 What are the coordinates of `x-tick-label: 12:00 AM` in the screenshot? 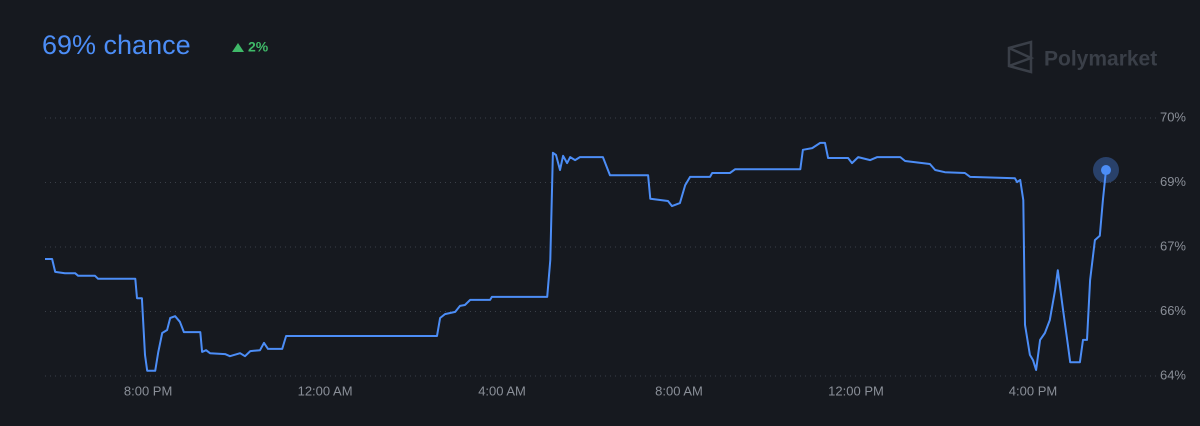 It's located at (325, 390).